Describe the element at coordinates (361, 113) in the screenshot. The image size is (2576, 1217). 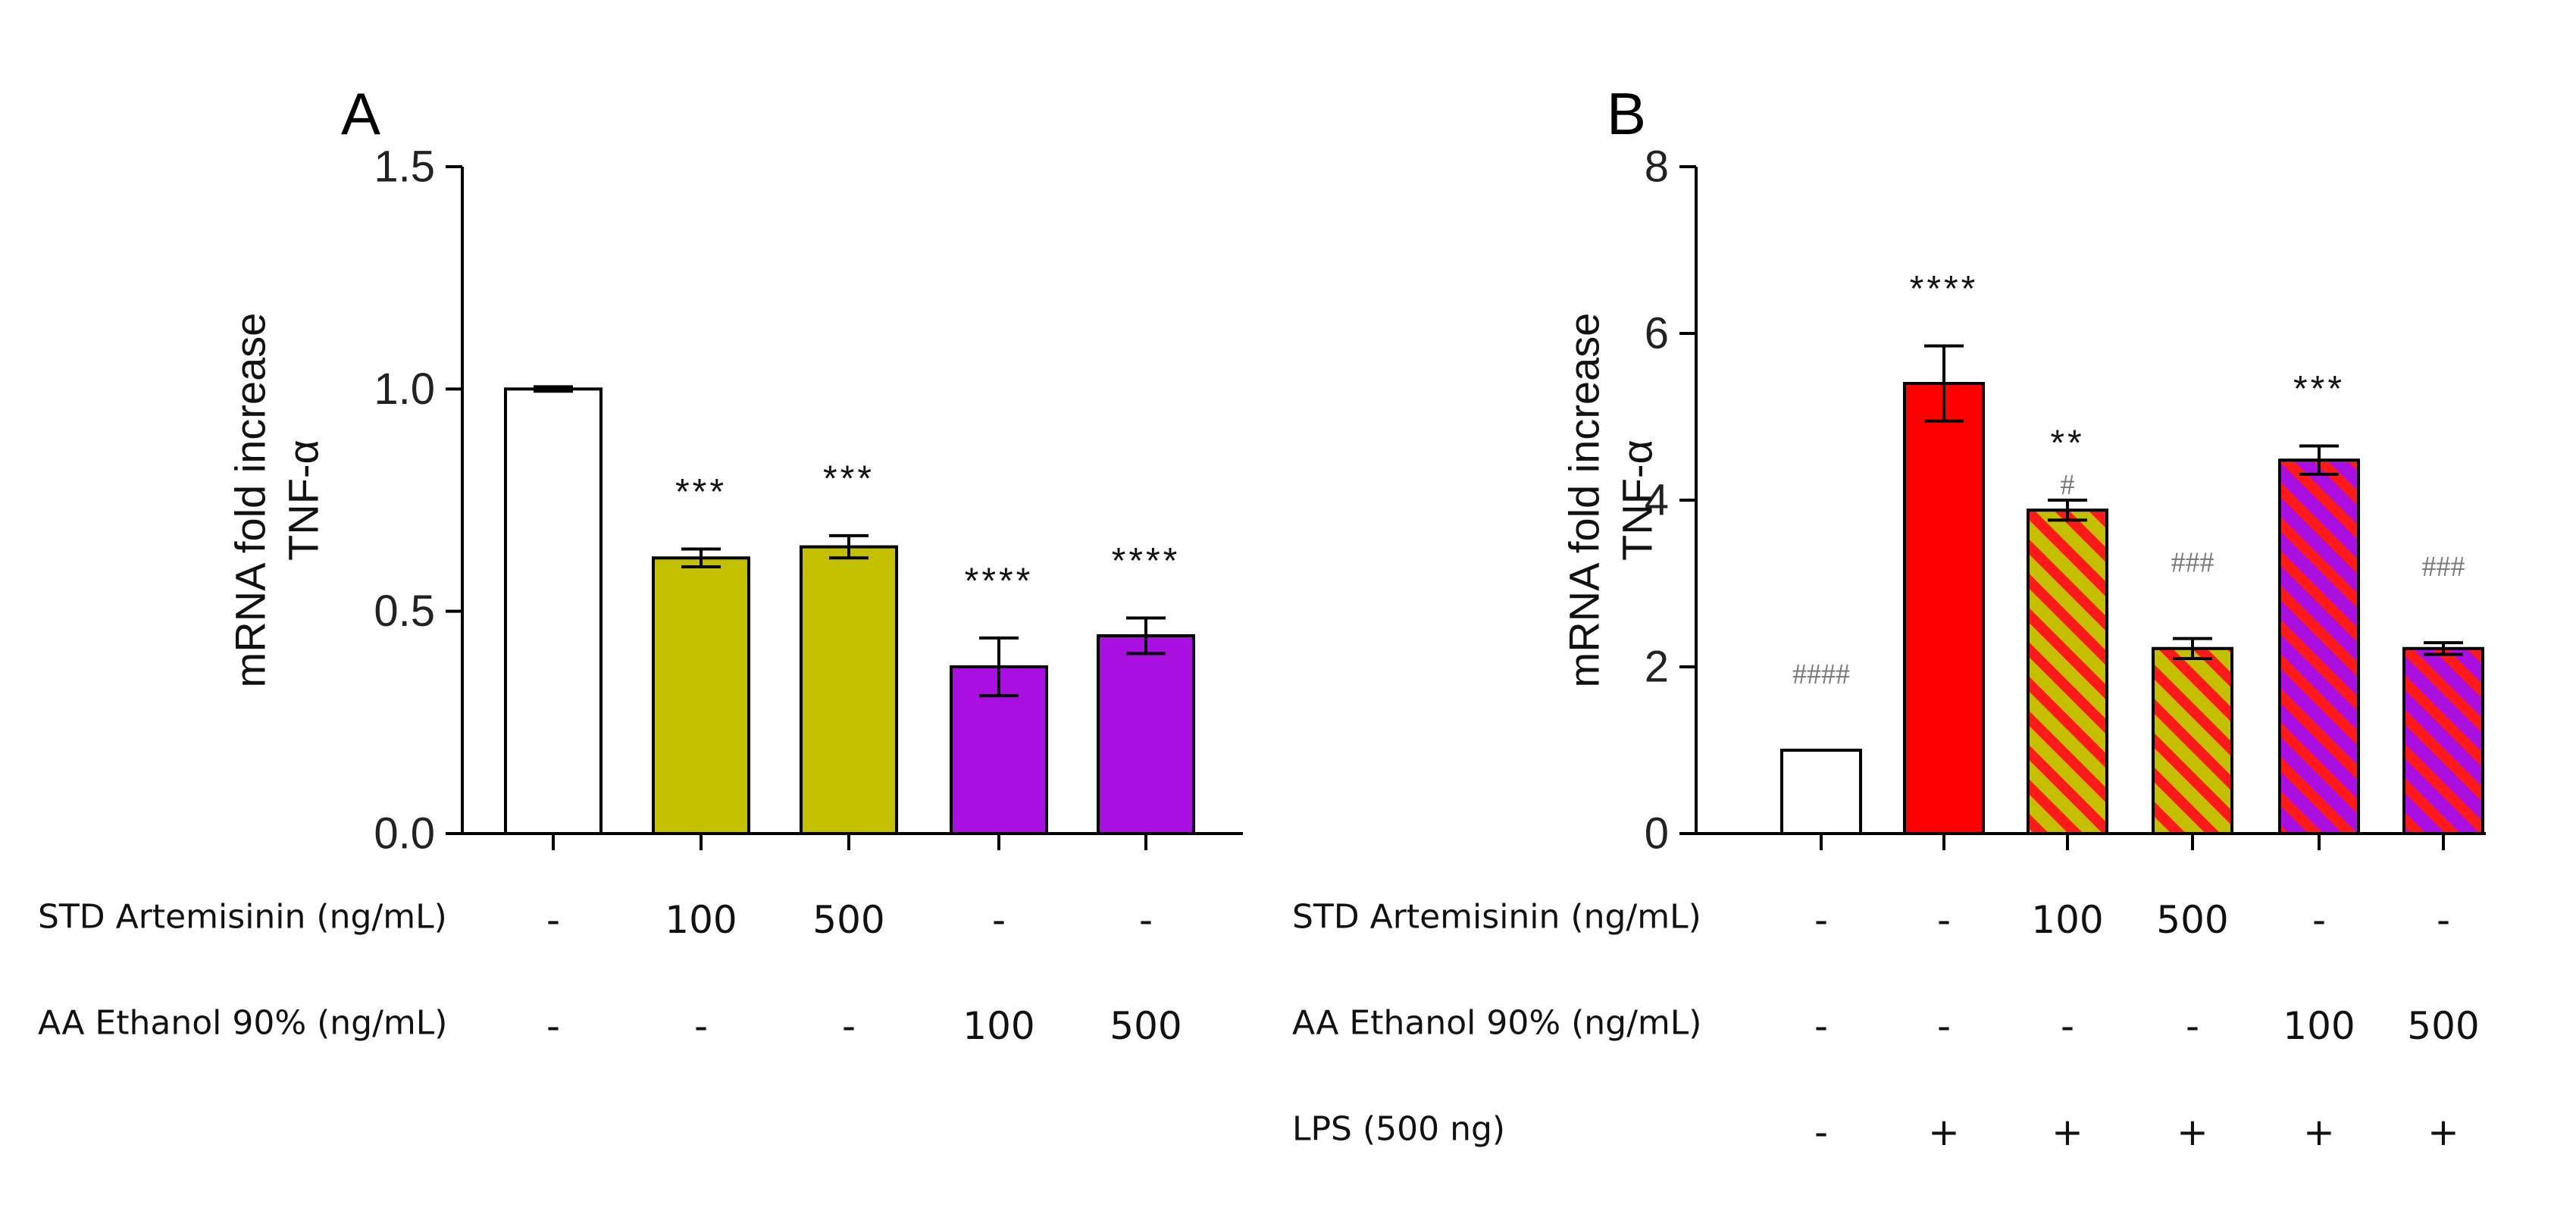
I see `panel-label: A` at that location.